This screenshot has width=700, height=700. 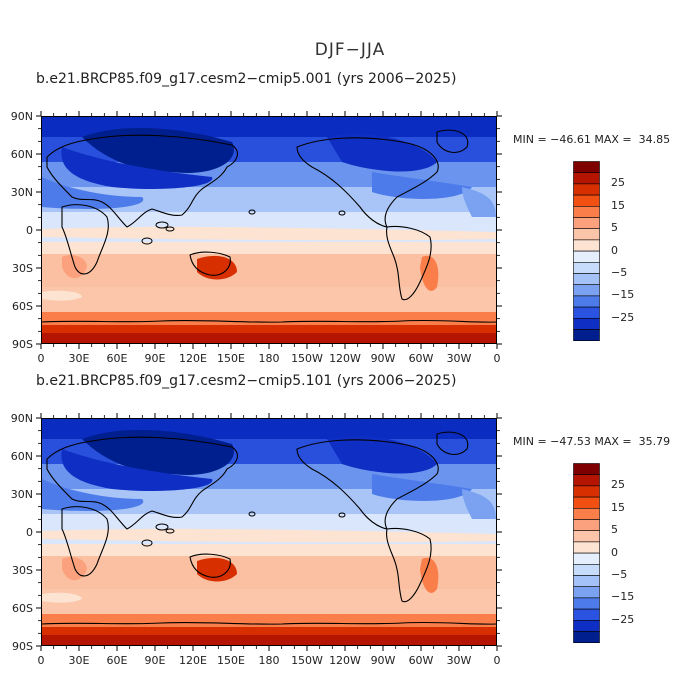 I want to click on colorbar-label: 25, so click(x=618, y=485).